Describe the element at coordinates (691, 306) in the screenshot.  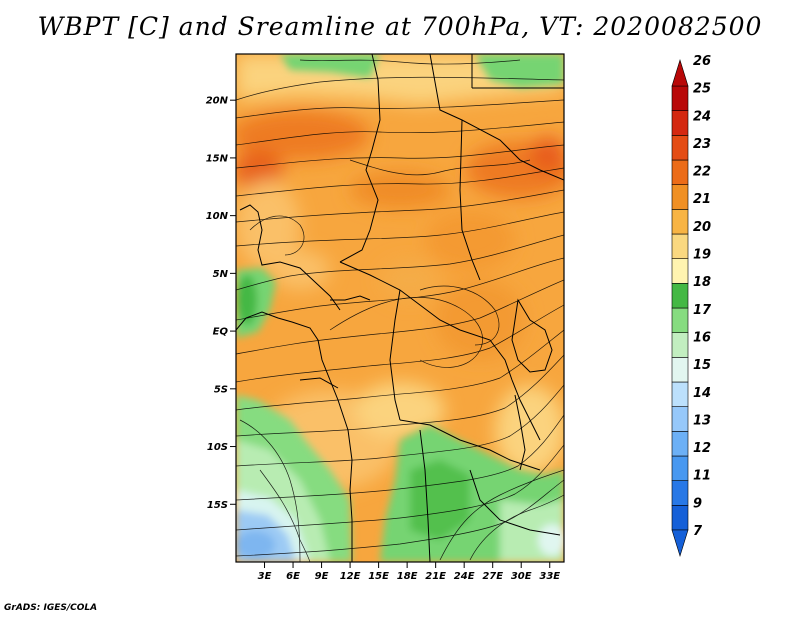
I see `colorbar: 7 9 11 12 13 14 15 16 17 18 19 20 21 22 23 24 25 26` at that location.